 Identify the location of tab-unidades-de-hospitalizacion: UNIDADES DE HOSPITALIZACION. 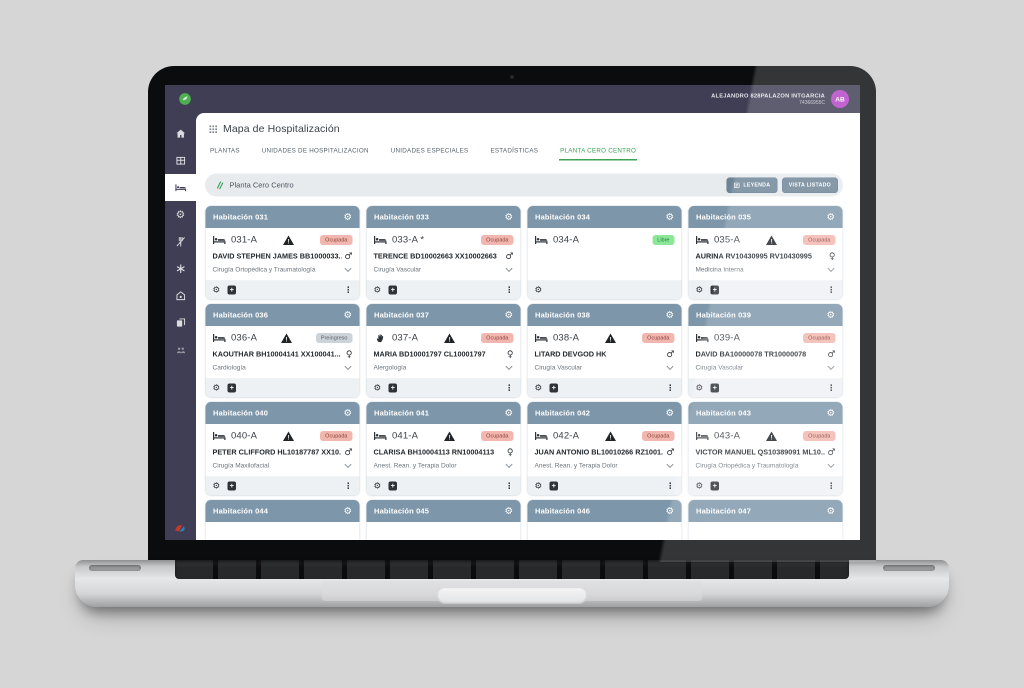
(315, 154).